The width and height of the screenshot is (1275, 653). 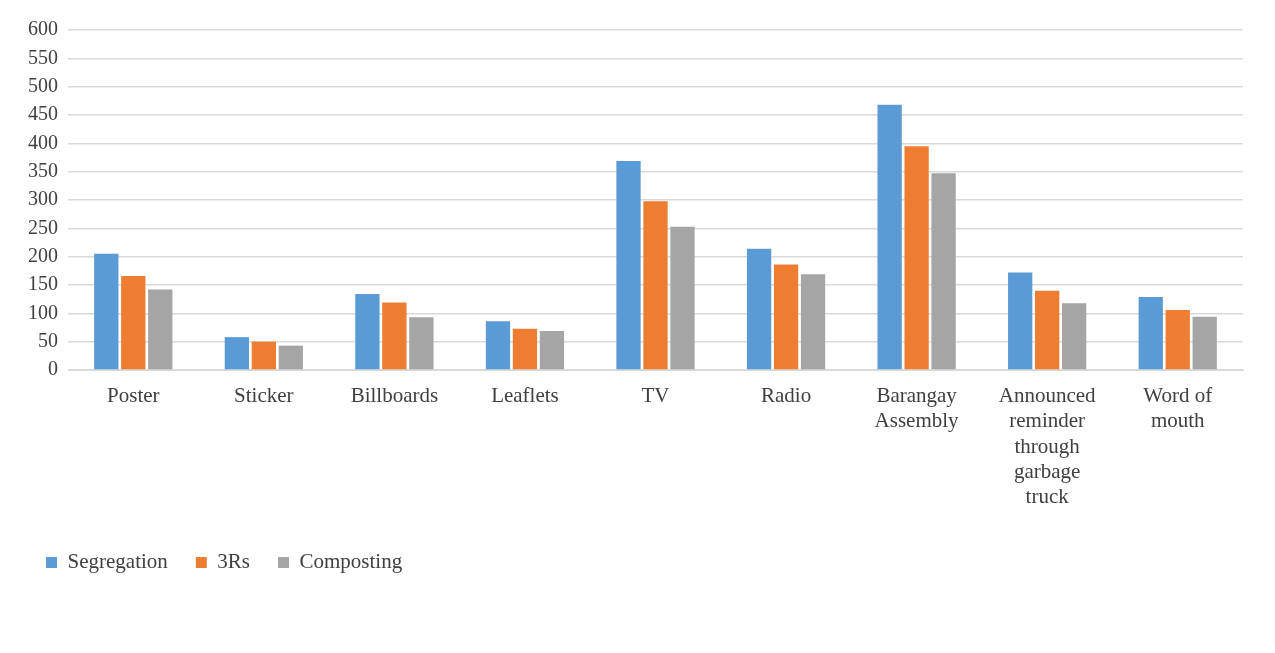 I want to click on legend-label: Composting, so click(x=351, y=561).